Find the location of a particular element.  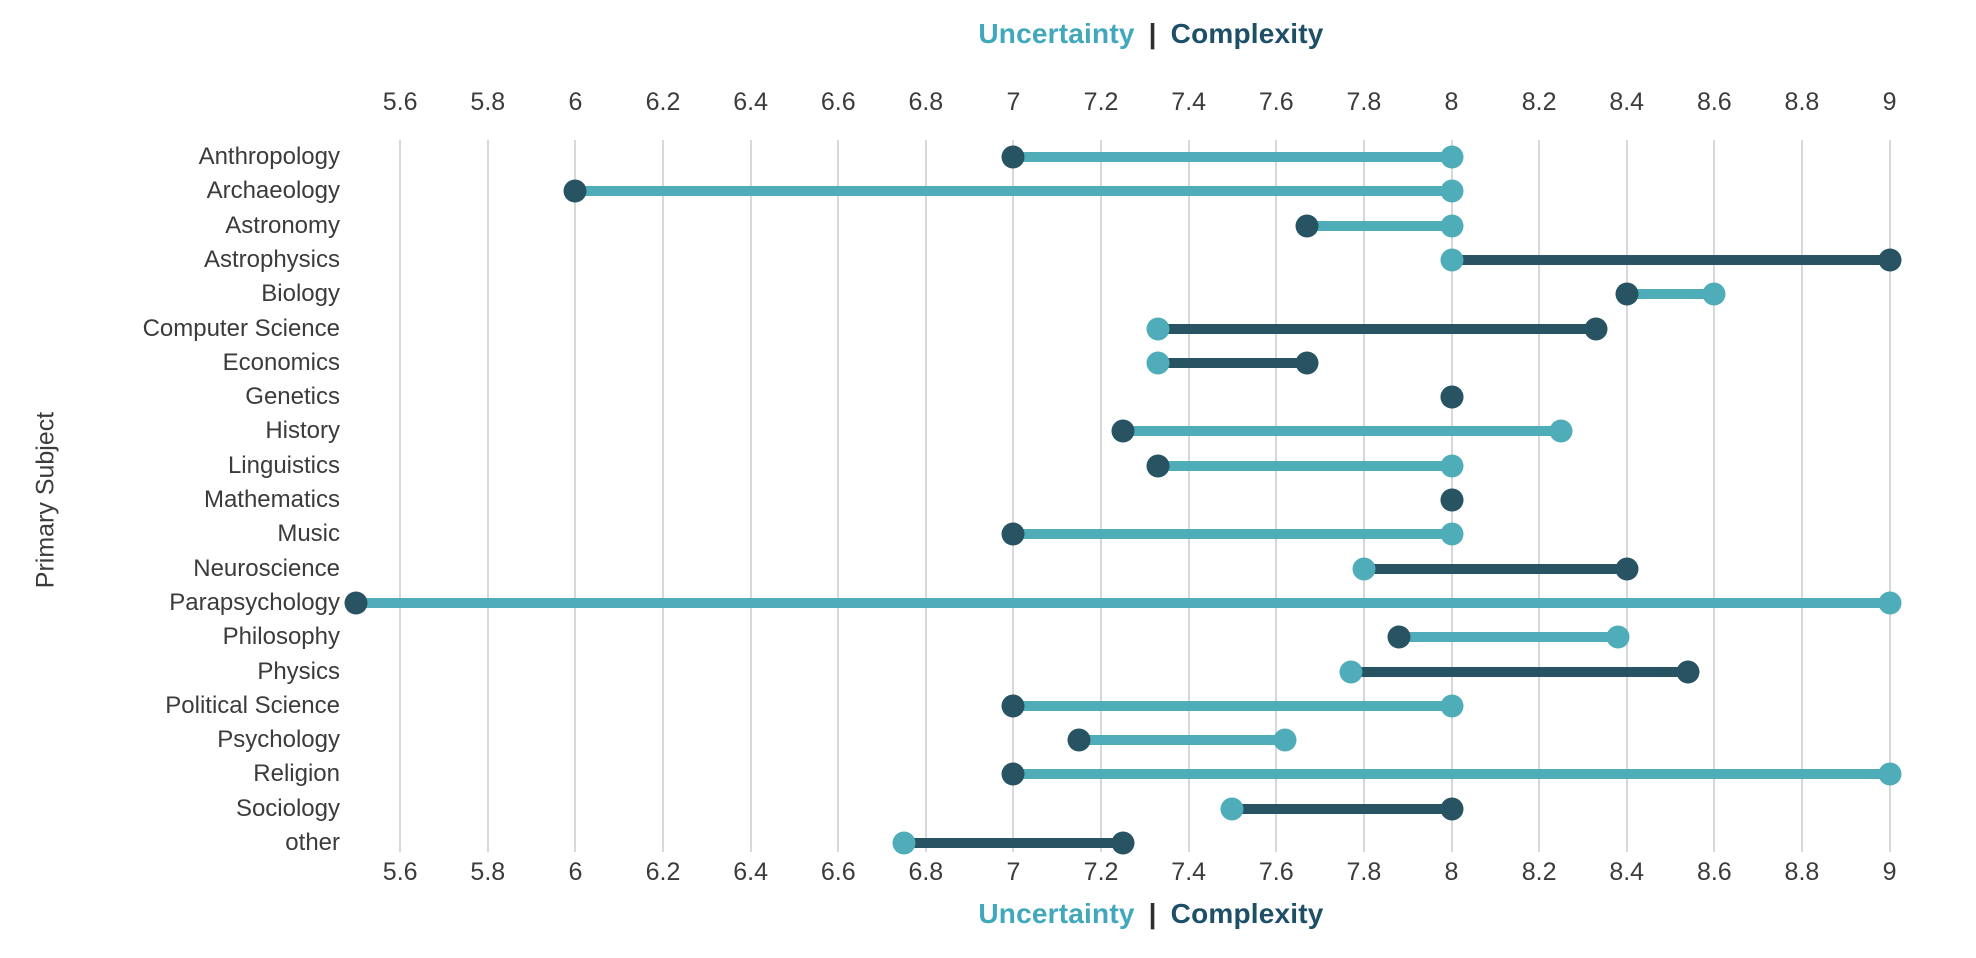

x-tick-label: 8.2 is located at coordinates (1539, 872).